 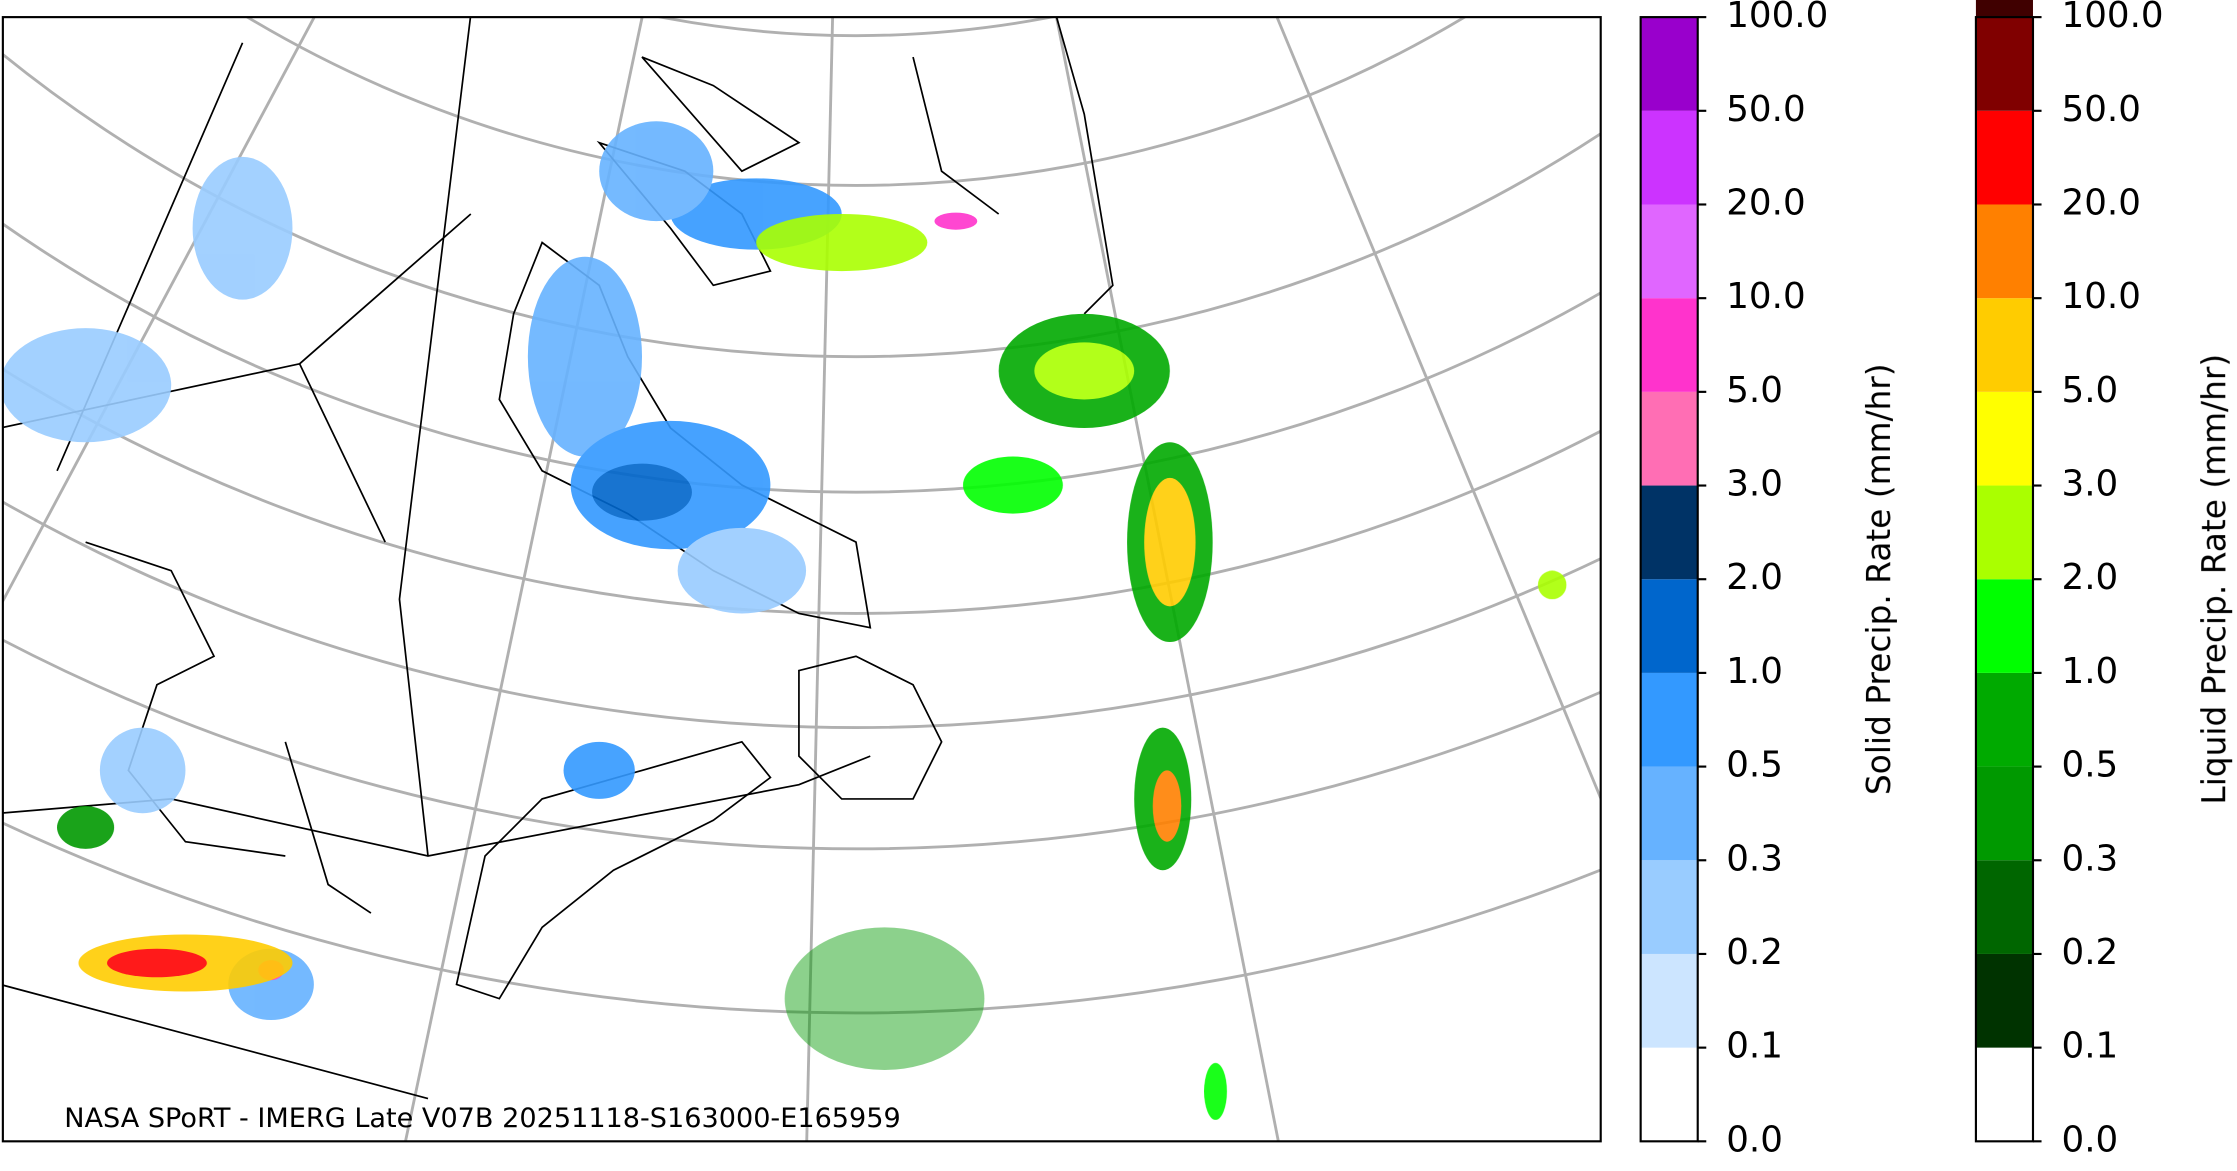 What do you see at coordinates (1879, 579) in the screenshot?
I see `colorbar-label: Solid Precip. Rate (mm/hr)` at bounding box center [1879, 579].